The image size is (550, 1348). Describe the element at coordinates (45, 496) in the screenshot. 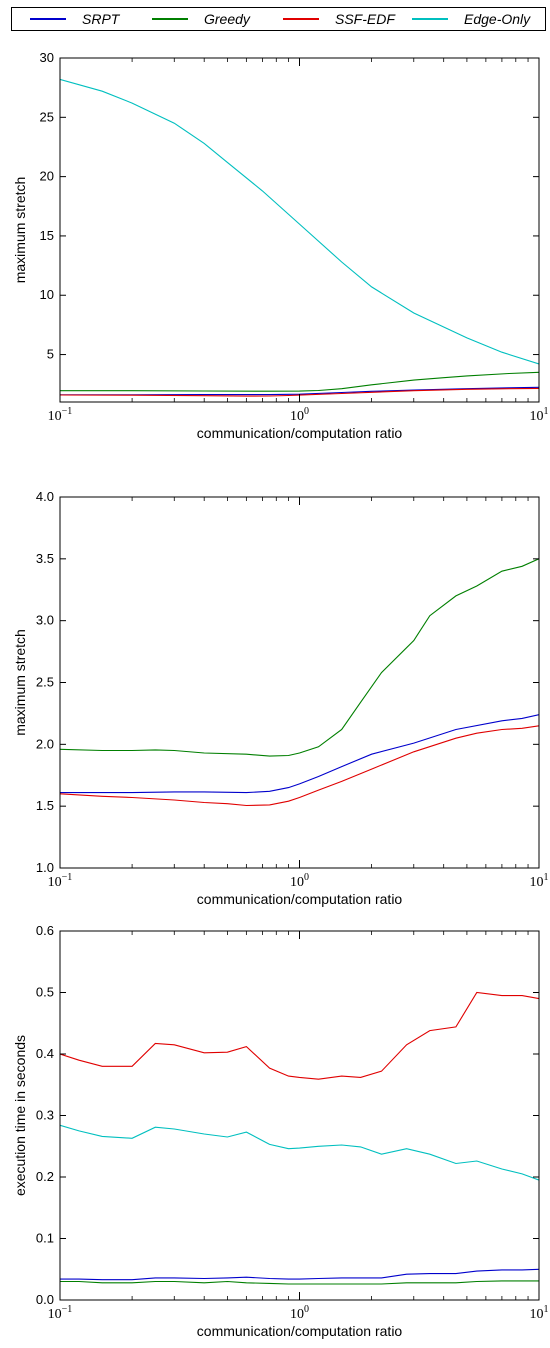

I see `y-tick-label: 4.0` at that location.